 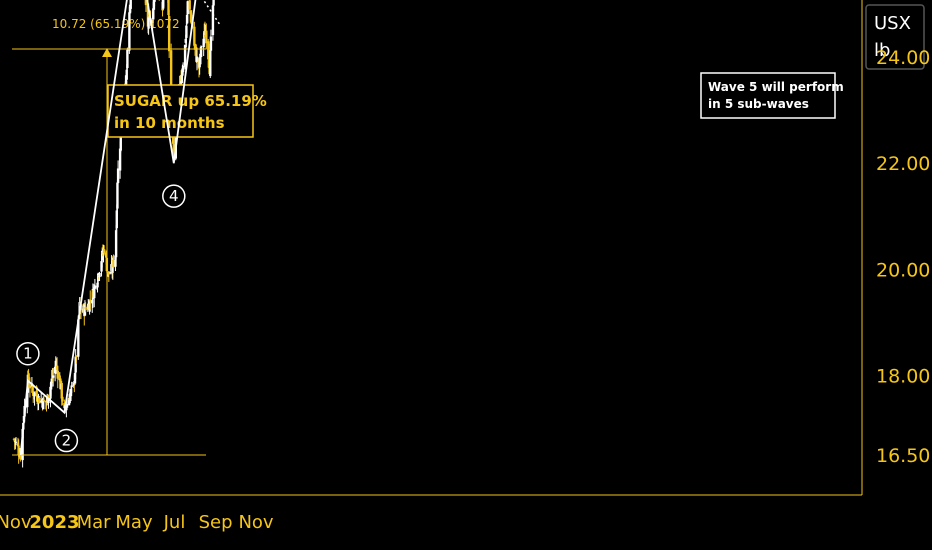 What do you see at coordinates (190, 101) in the screenshot?
I see `annotation-line-1: SUGAR up 65.19%` at bounding box center [190, 101].